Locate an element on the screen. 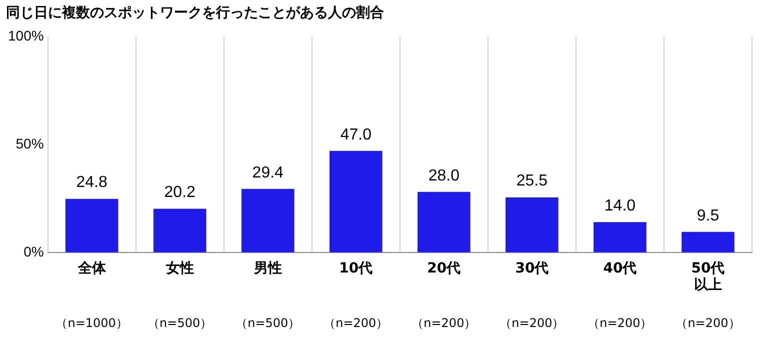  data-label: 9.5 is located at coordinates (708, 215).